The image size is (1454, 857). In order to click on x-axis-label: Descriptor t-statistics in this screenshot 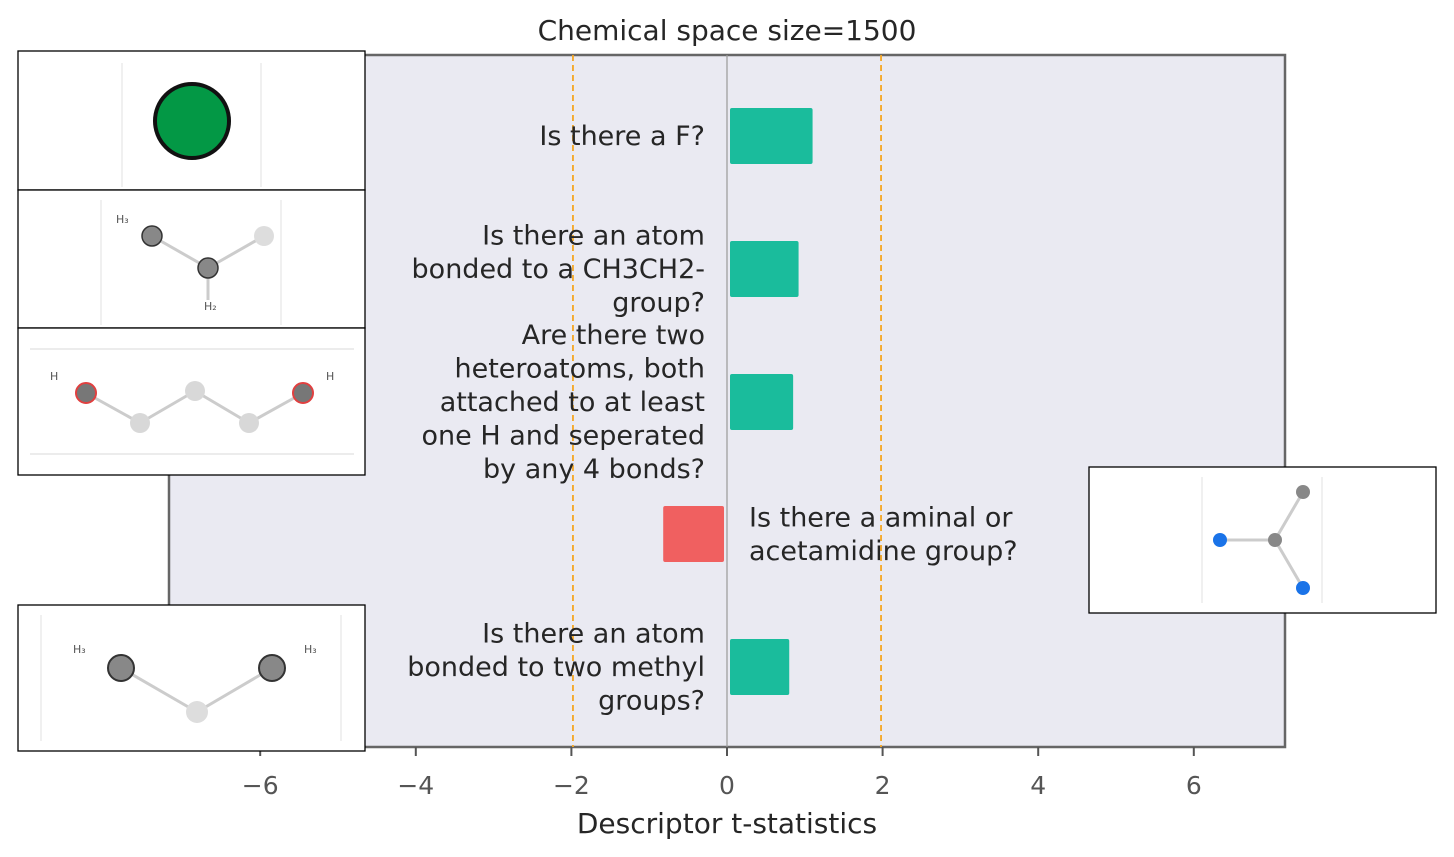, I will do `click(727, 823)`.